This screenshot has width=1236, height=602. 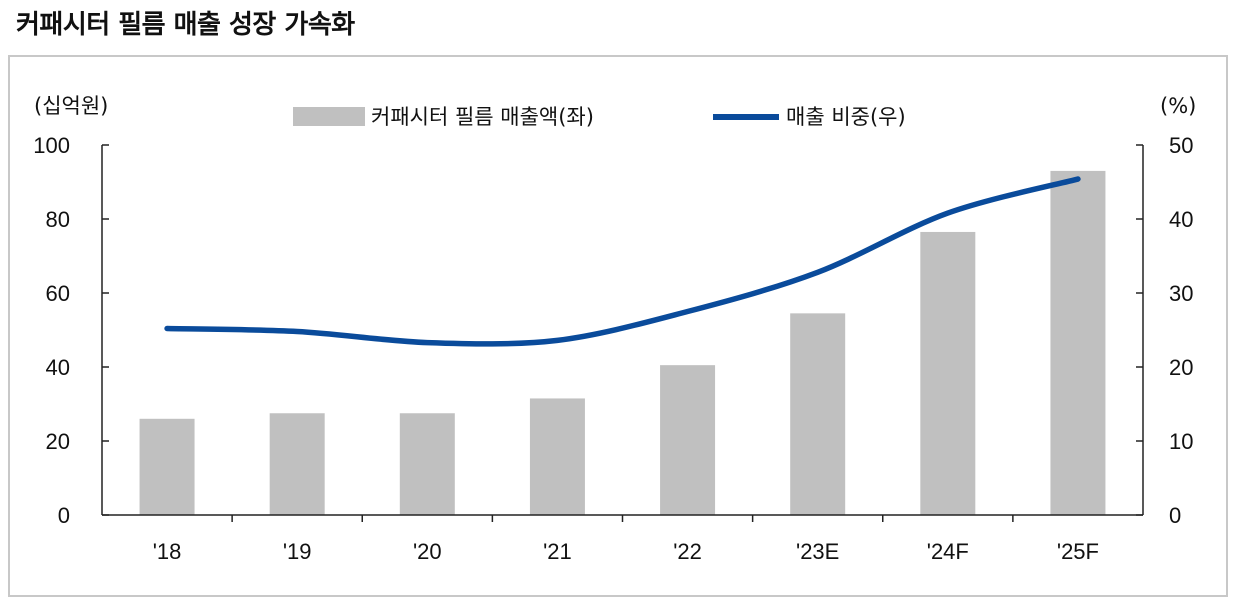 I want to click on y-left-tick-label-5: 100, so click(x=51, y=145).